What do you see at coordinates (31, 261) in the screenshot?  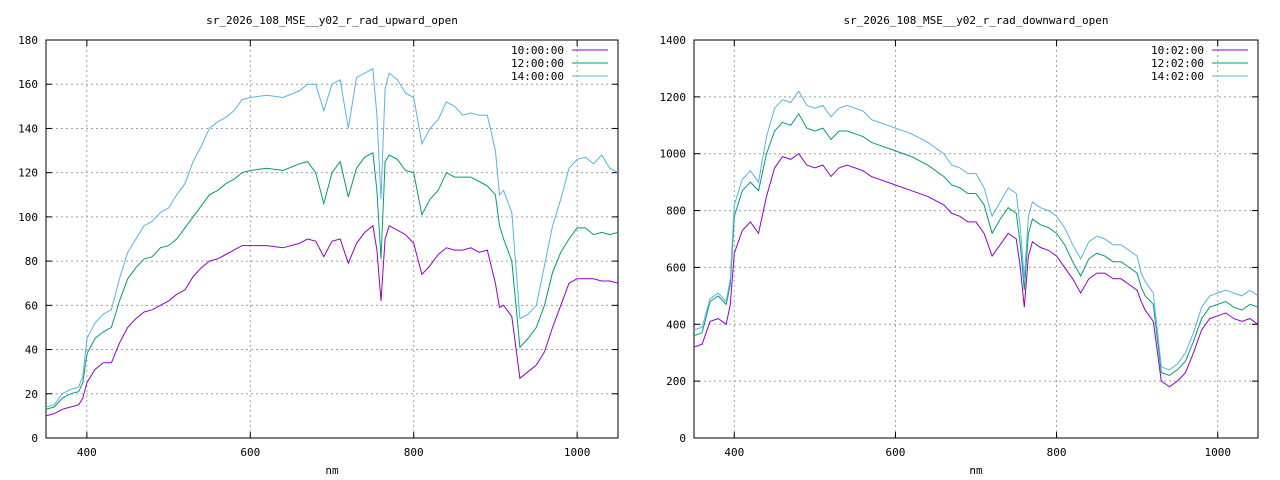 I see `y-tick-label: 80` at bounding box center [31, 261].